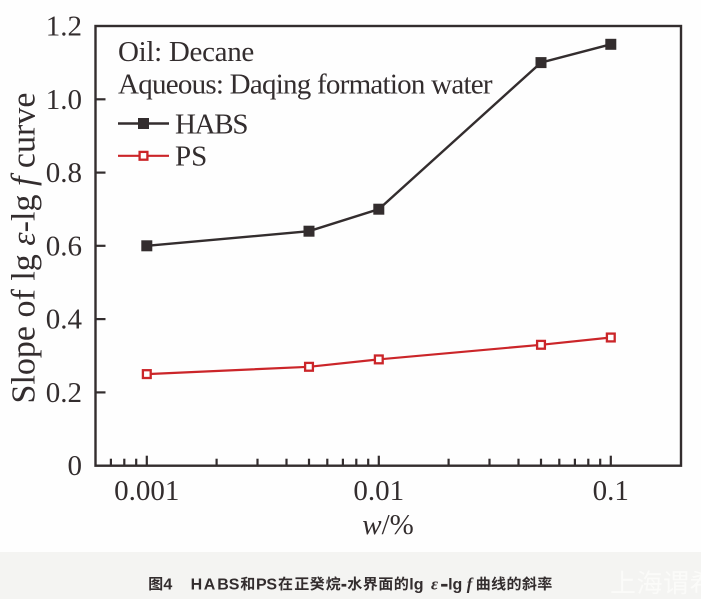 The image size is (701, 599). What do you see at coordinates (64, 393) in the screenshot?
I see `svg-text: 0.2` at bounding box center [64, 393].